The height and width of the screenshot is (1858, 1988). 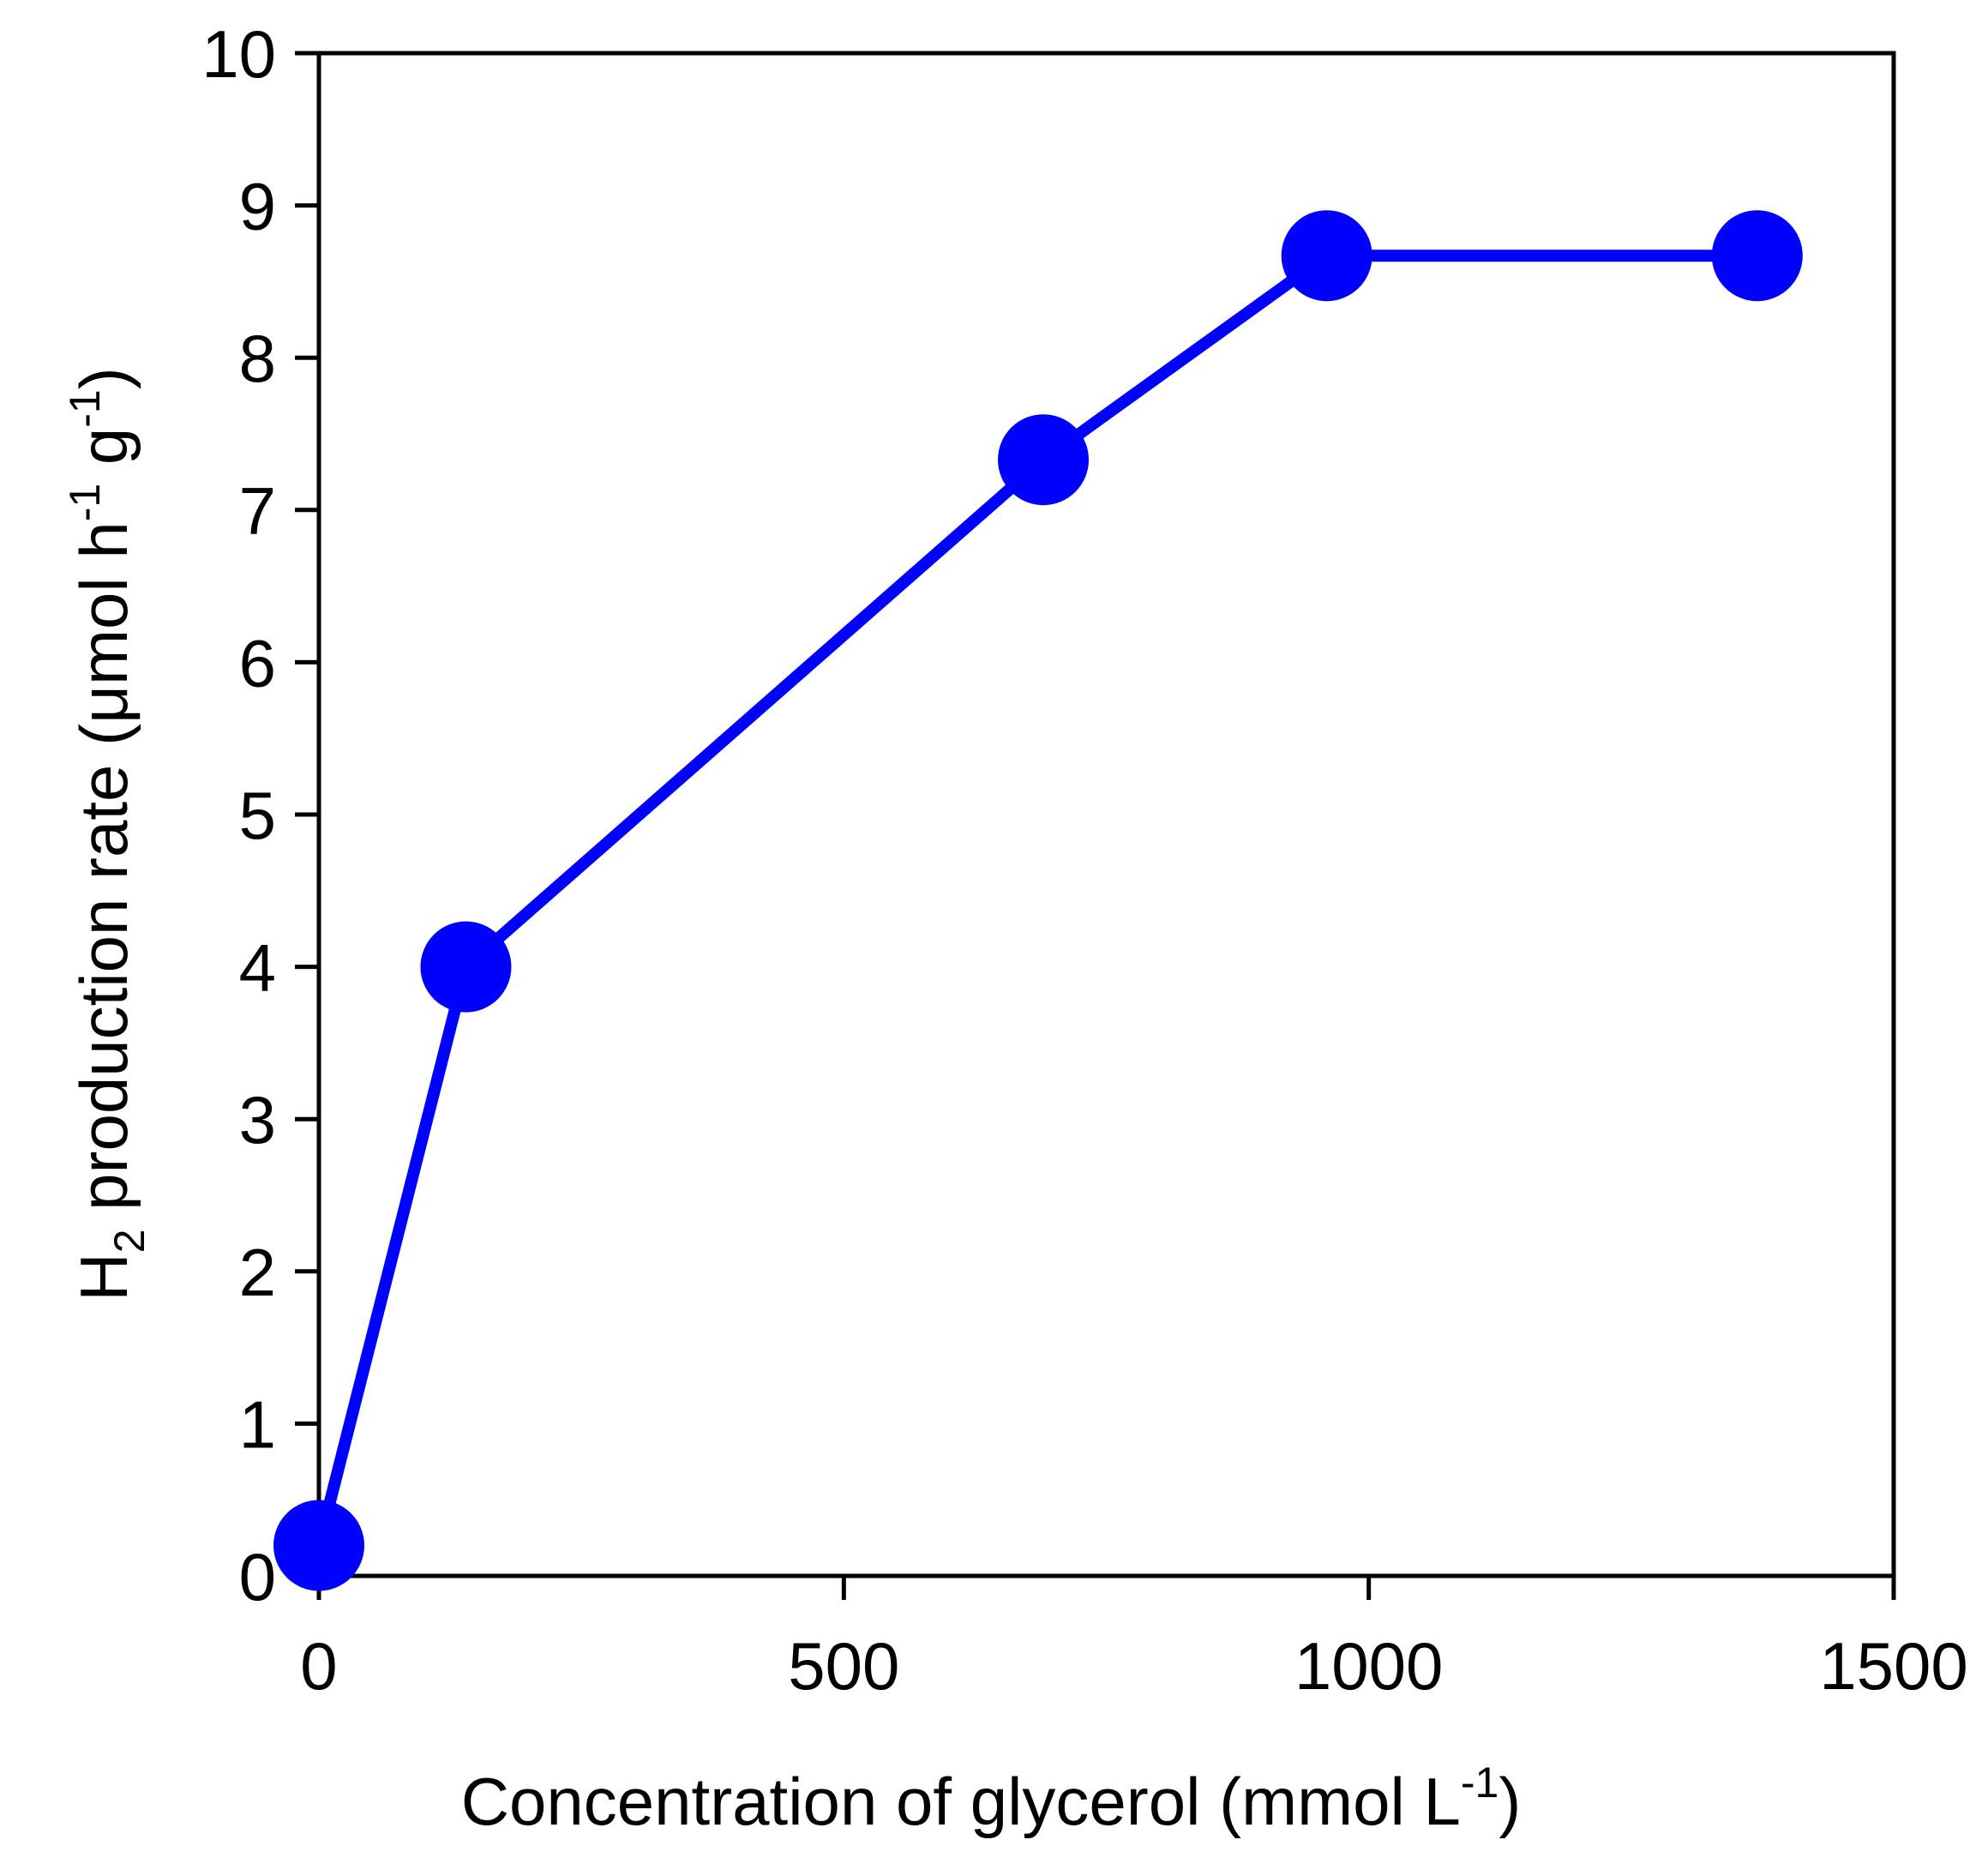 What do you see at coordinates (1369, 1666) in the screenshot?
I see `x-tick-label: 1000` at bounding box center [1369, 1666].